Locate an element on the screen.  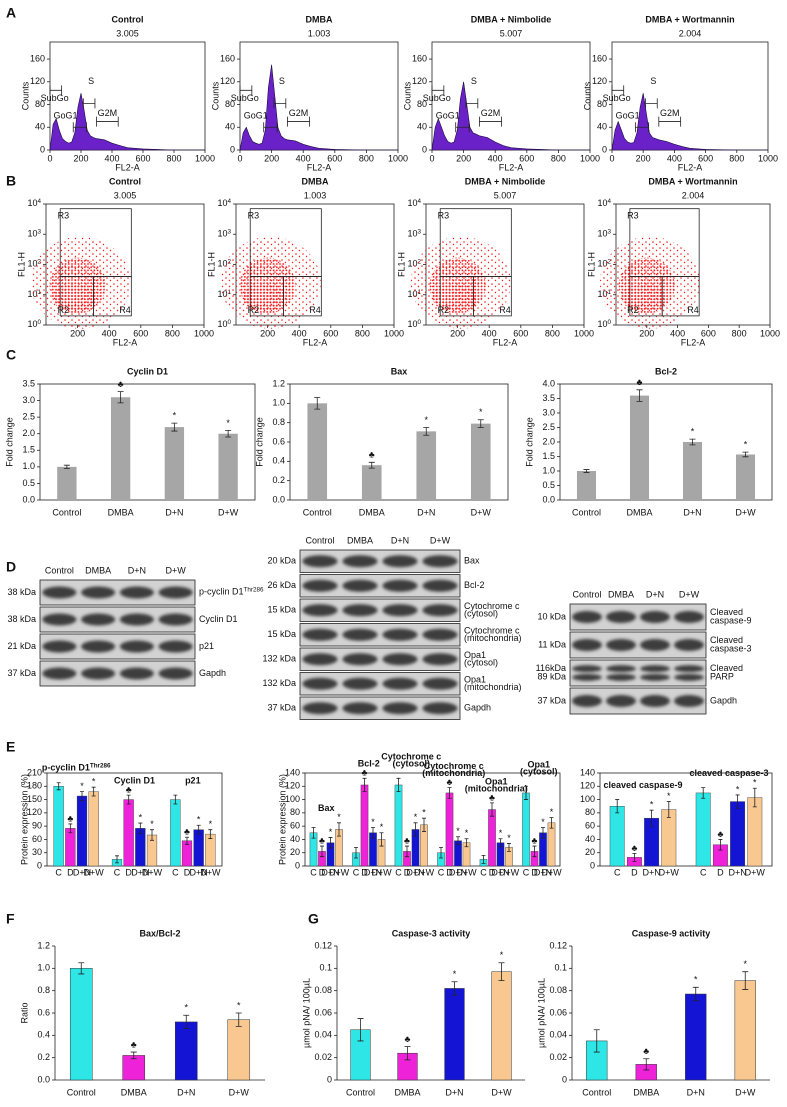
y-tick-label: 3.0 is located at coordinates (28, 400).